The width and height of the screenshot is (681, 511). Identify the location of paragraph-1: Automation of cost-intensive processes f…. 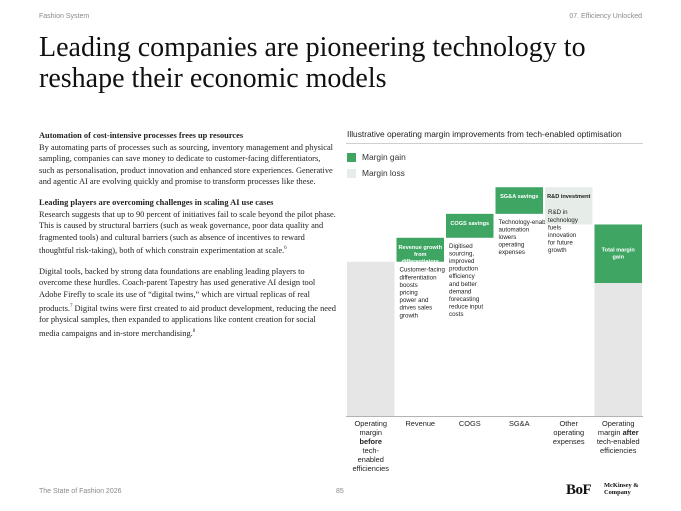
(187, 159).